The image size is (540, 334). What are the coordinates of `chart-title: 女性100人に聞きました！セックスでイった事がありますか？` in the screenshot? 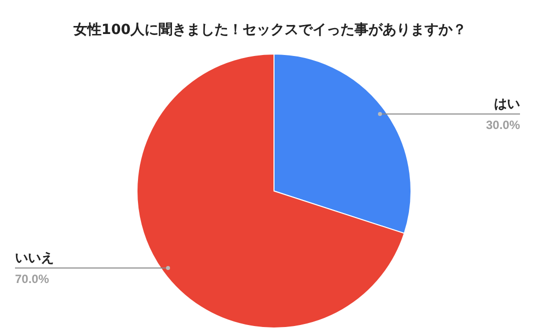 It's located at (269, 30).